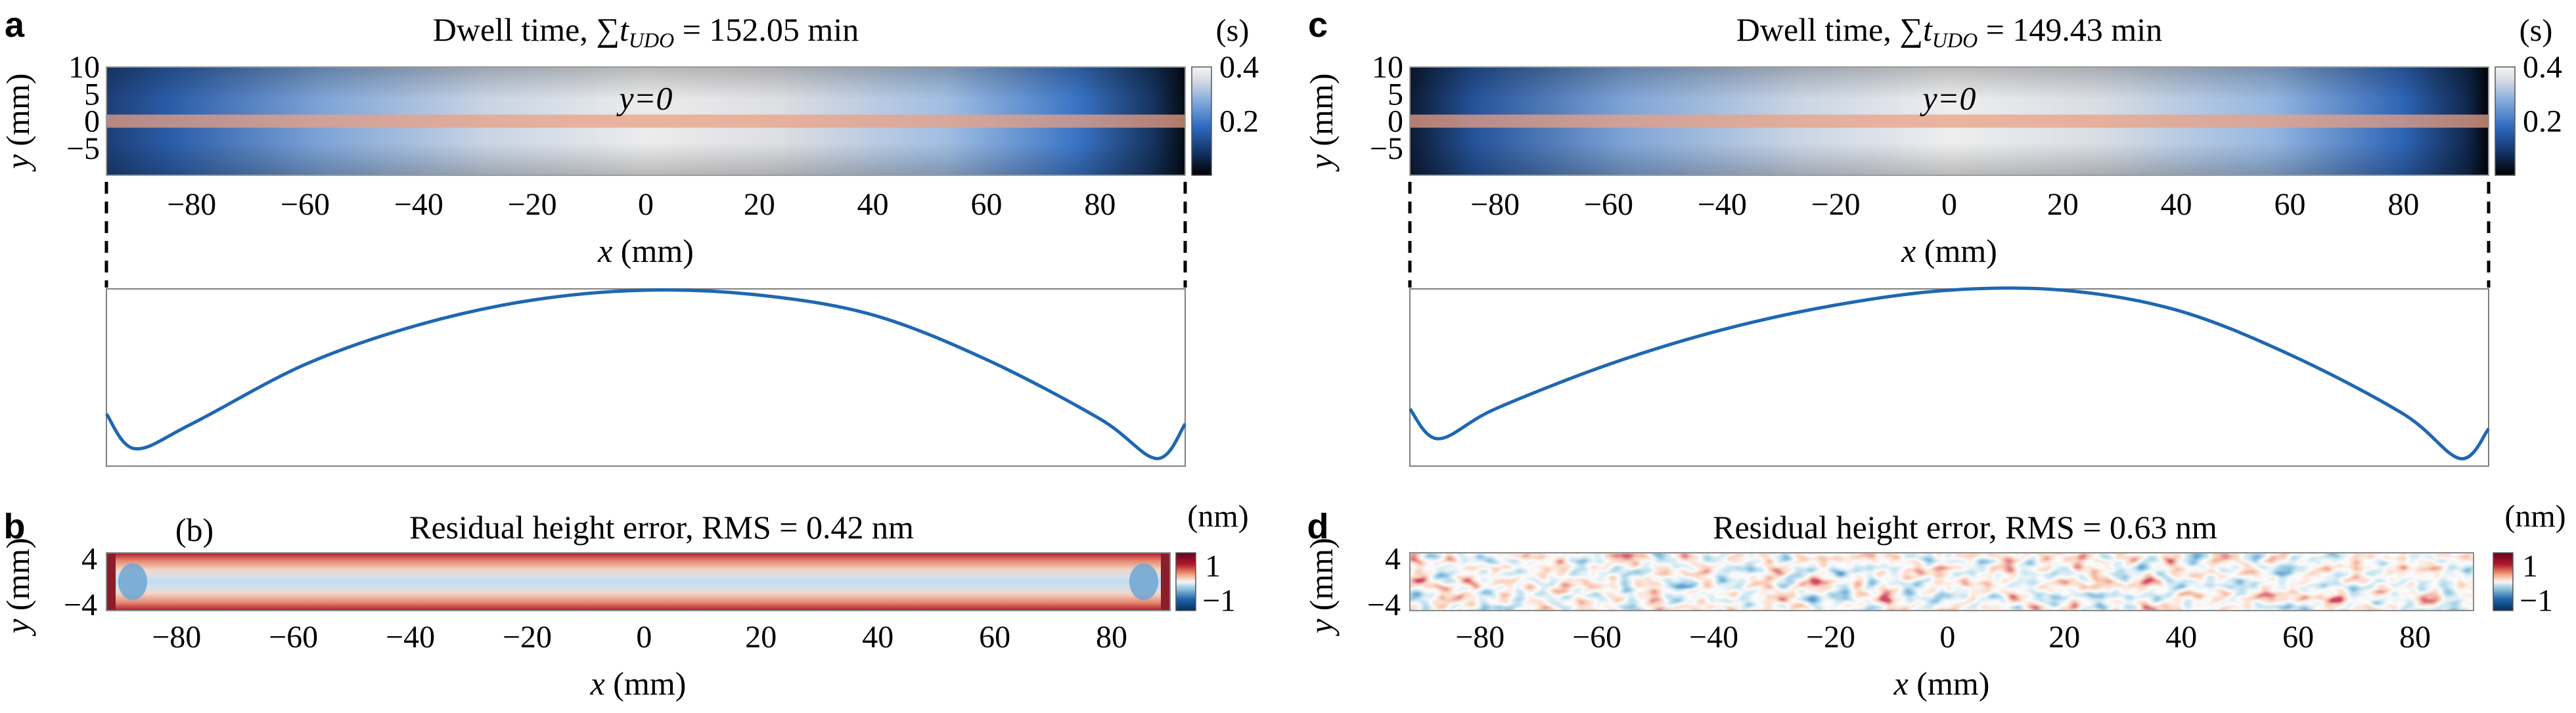 The height and width of the screenshot is (713, 2576). Describe the element at coordinates (1386, 148) in the screenshot. I see `y-tick-label: −5` at that location.